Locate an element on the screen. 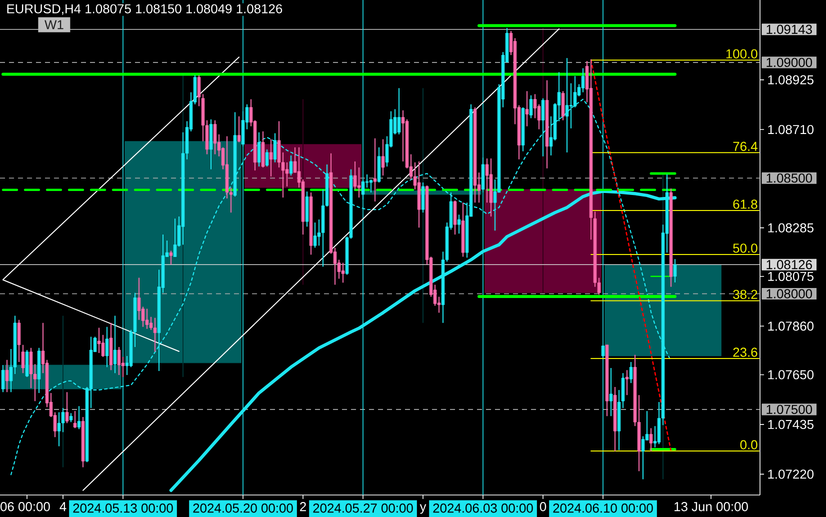  x-tick-label: 2024.05.20 00:00 is located at coordinates (243, 508).